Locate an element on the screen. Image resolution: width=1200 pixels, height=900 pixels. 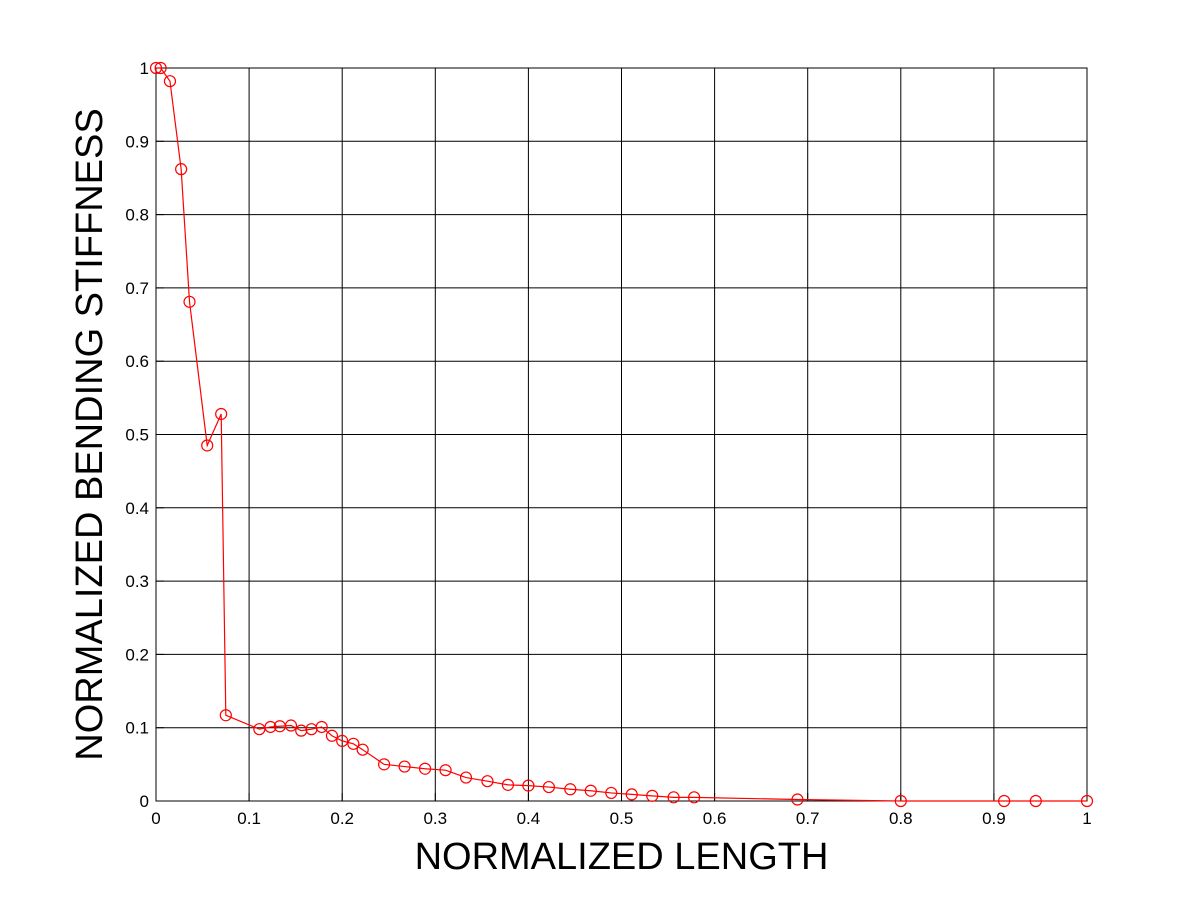
x-tick-label: 0.5 is located at coordinates (622, 818).